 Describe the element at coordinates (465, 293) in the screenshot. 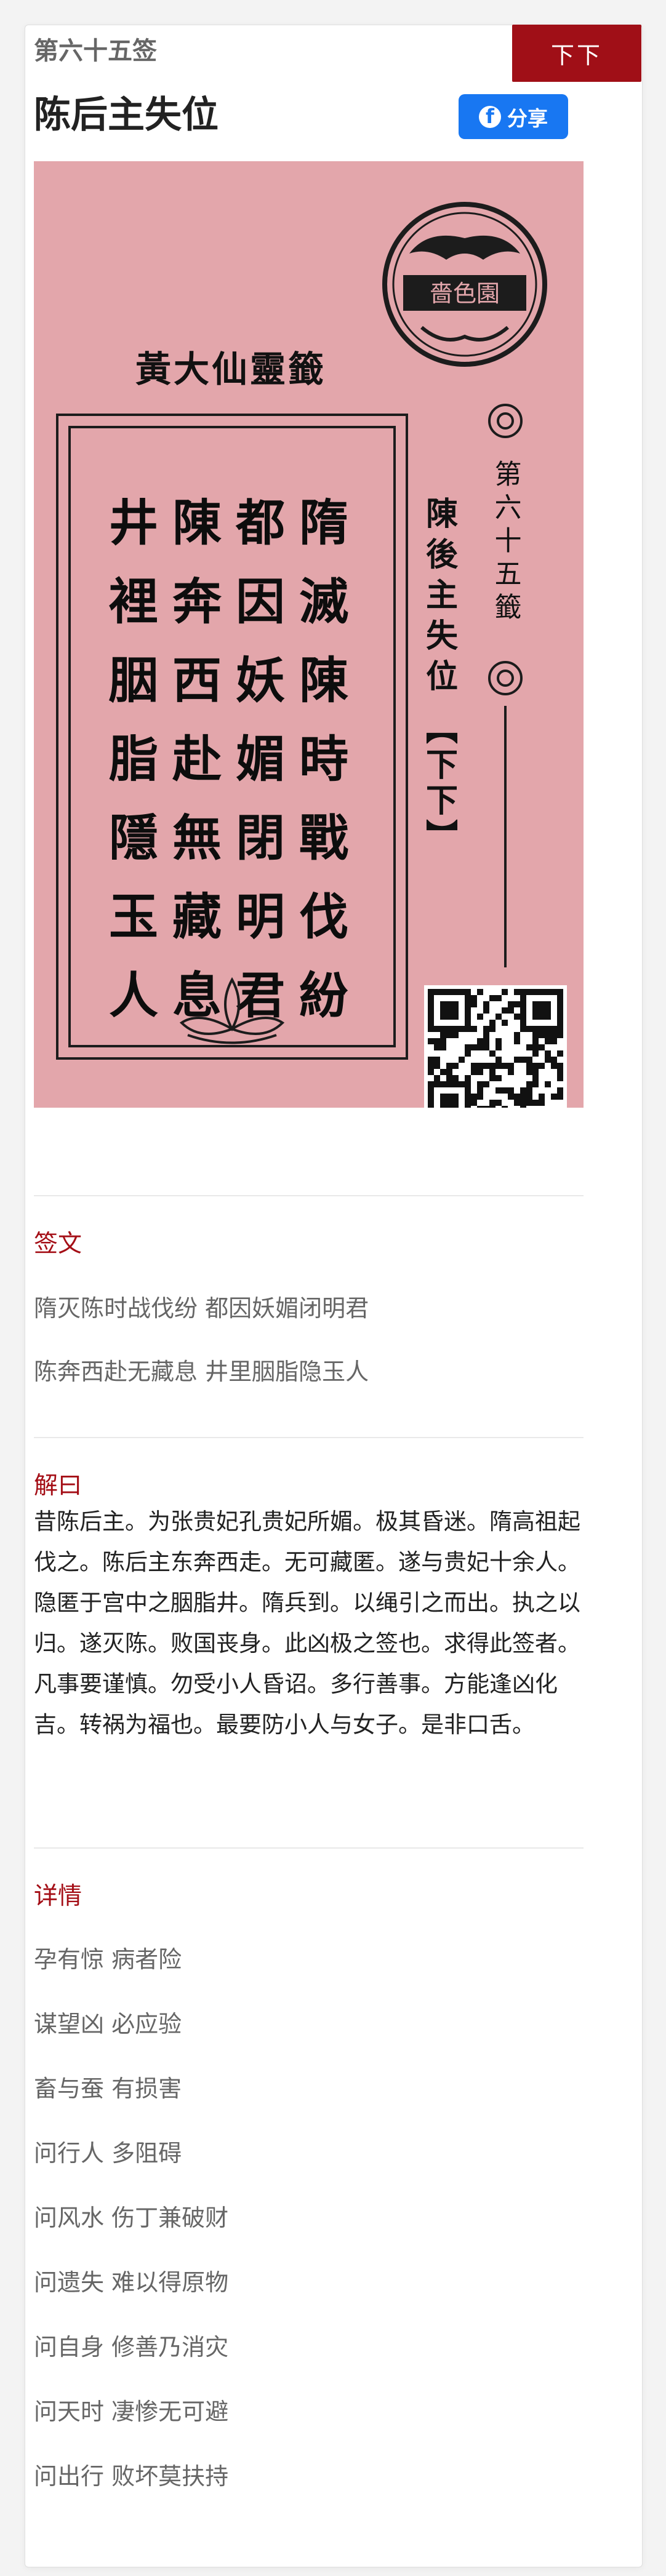

I see `seal-text: 嗇色園` at that location.